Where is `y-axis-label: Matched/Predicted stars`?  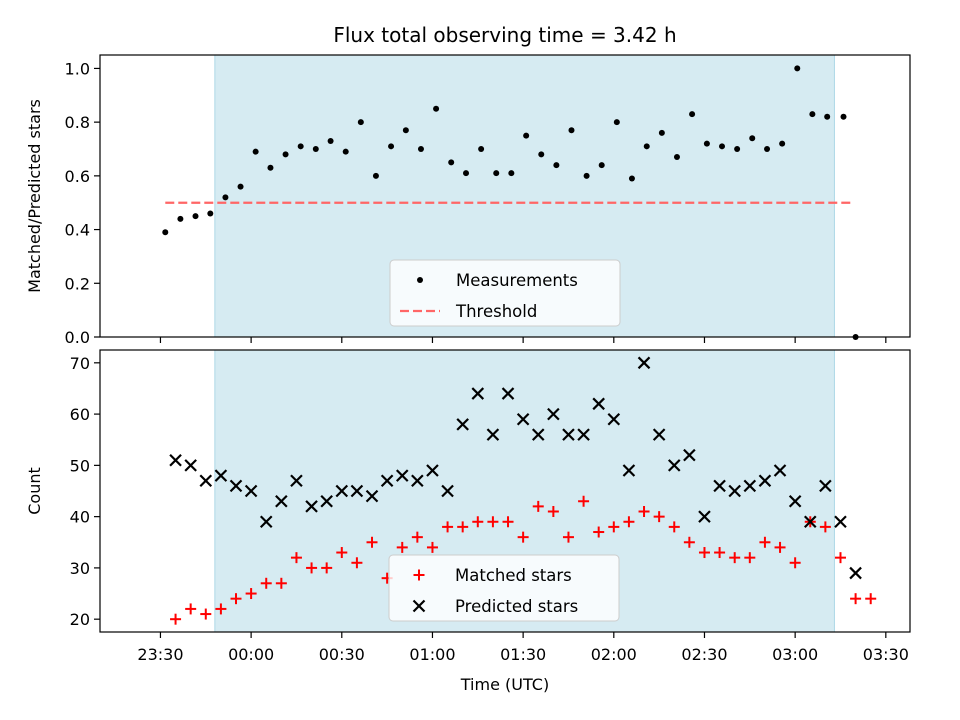 y-axis-label: Matched/Predicted stars is located at coordinates (34, 196).